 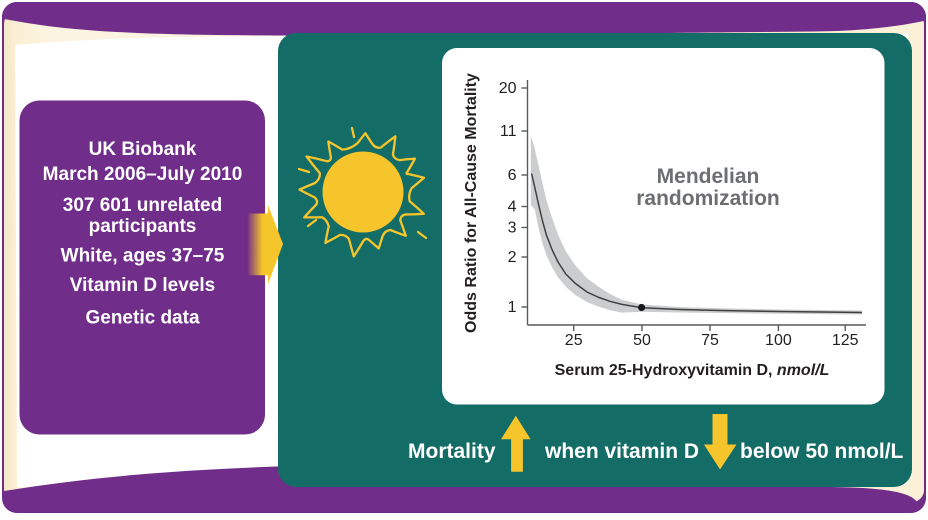 I want to click on svg-text: Vitamin D levels, so click(x=142, y=285).